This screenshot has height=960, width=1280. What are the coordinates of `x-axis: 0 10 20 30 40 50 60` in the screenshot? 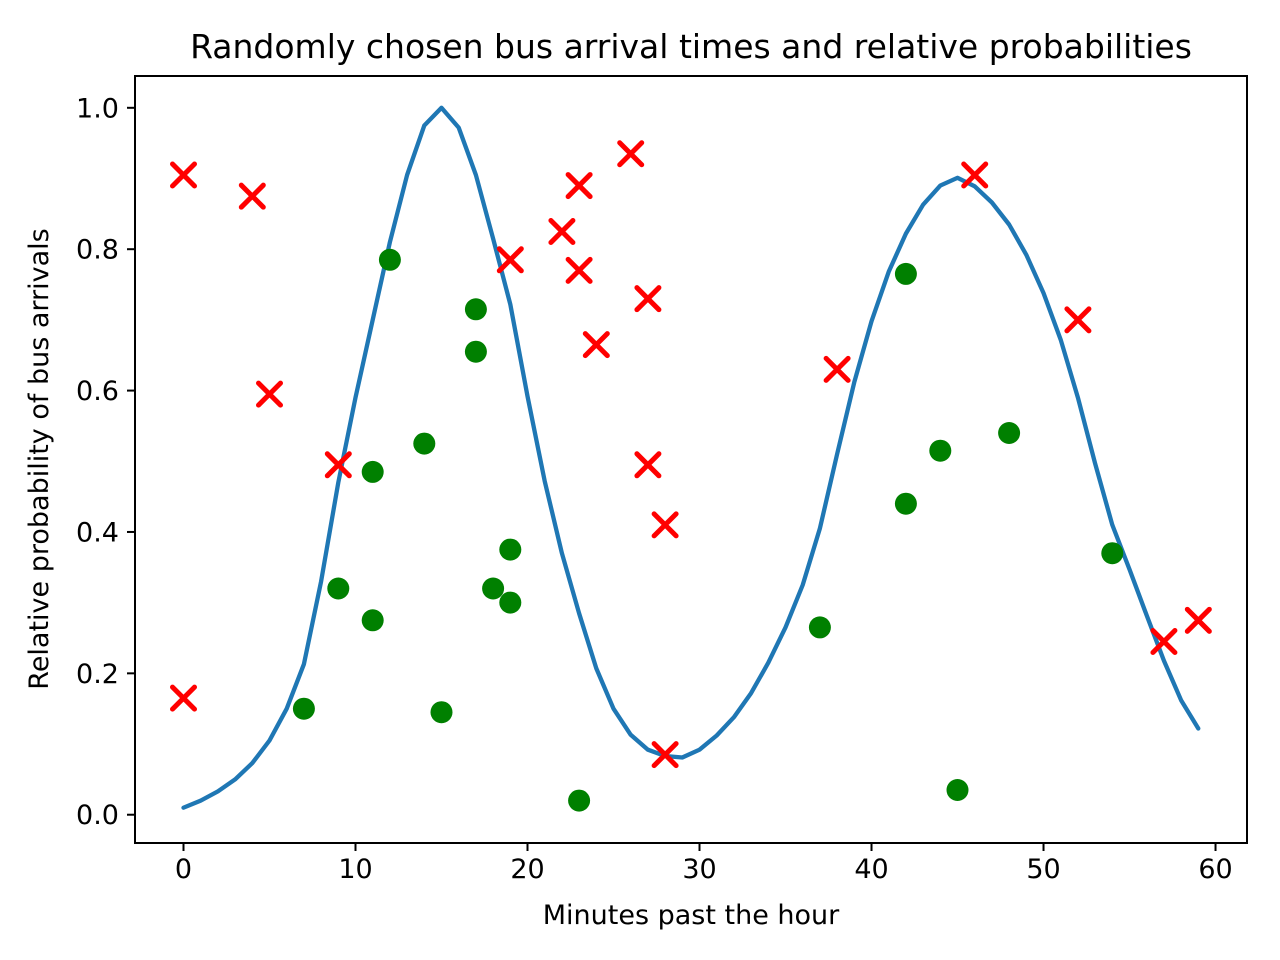 It's located at (704, 864).